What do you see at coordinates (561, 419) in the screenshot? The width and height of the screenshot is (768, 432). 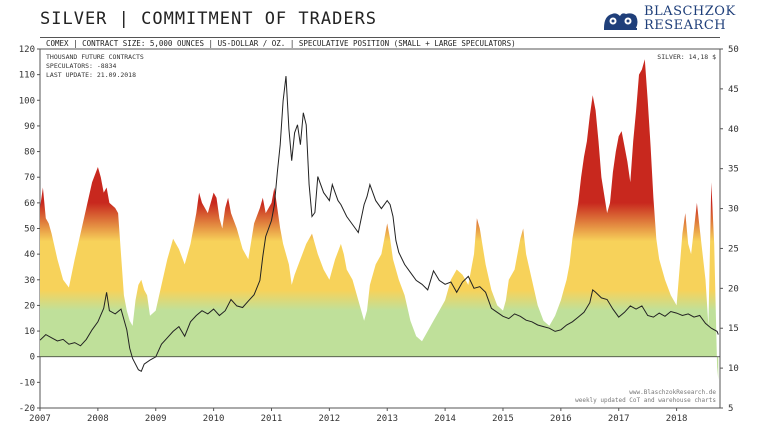 I see `x-axis-tick-label: 2016` at bounding box center [561, 419].